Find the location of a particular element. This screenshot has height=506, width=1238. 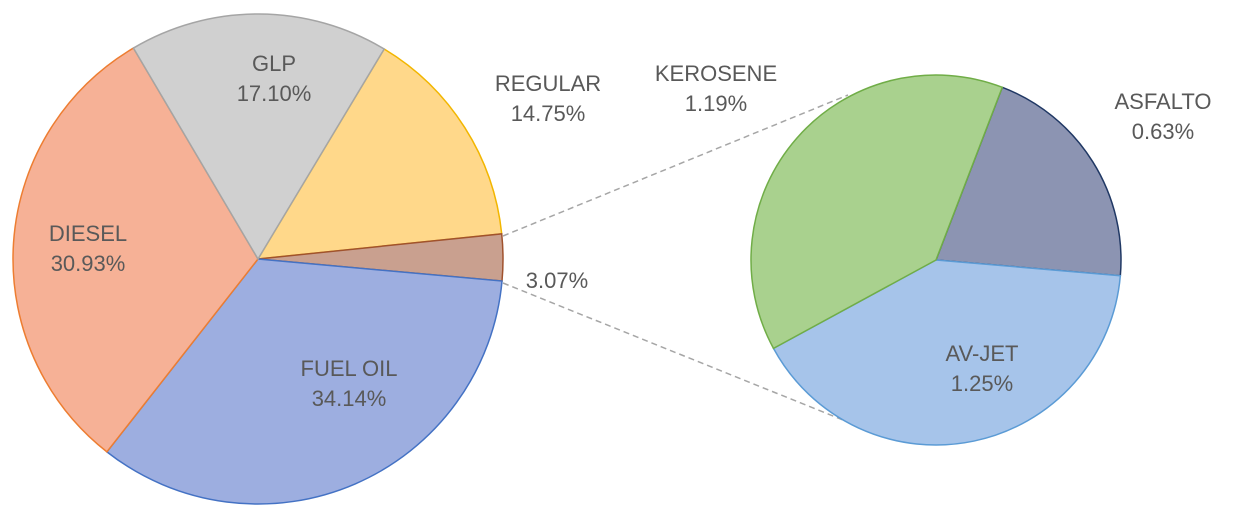

slice-label: ASFALTO is located at coordinates (1162, 101).